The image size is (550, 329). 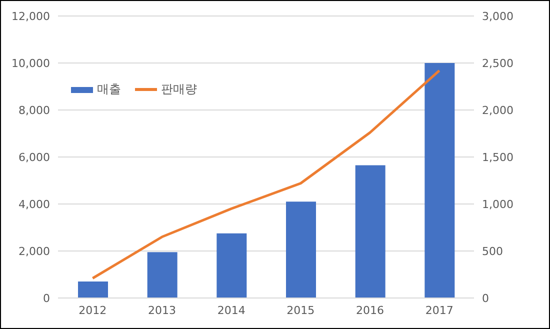 What do you see at coordinates (485, 298) in the screenshot?
I see `y2-tick-label: 0` at bounding box center [485, 298].